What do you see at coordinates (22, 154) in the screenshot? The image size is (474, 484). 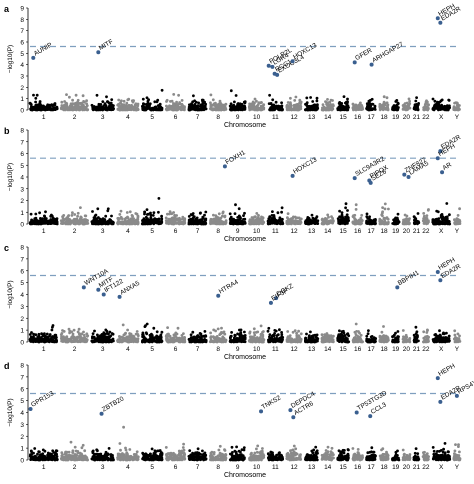 I see `y-tick-label: 6` at bounding box center [22, 154].